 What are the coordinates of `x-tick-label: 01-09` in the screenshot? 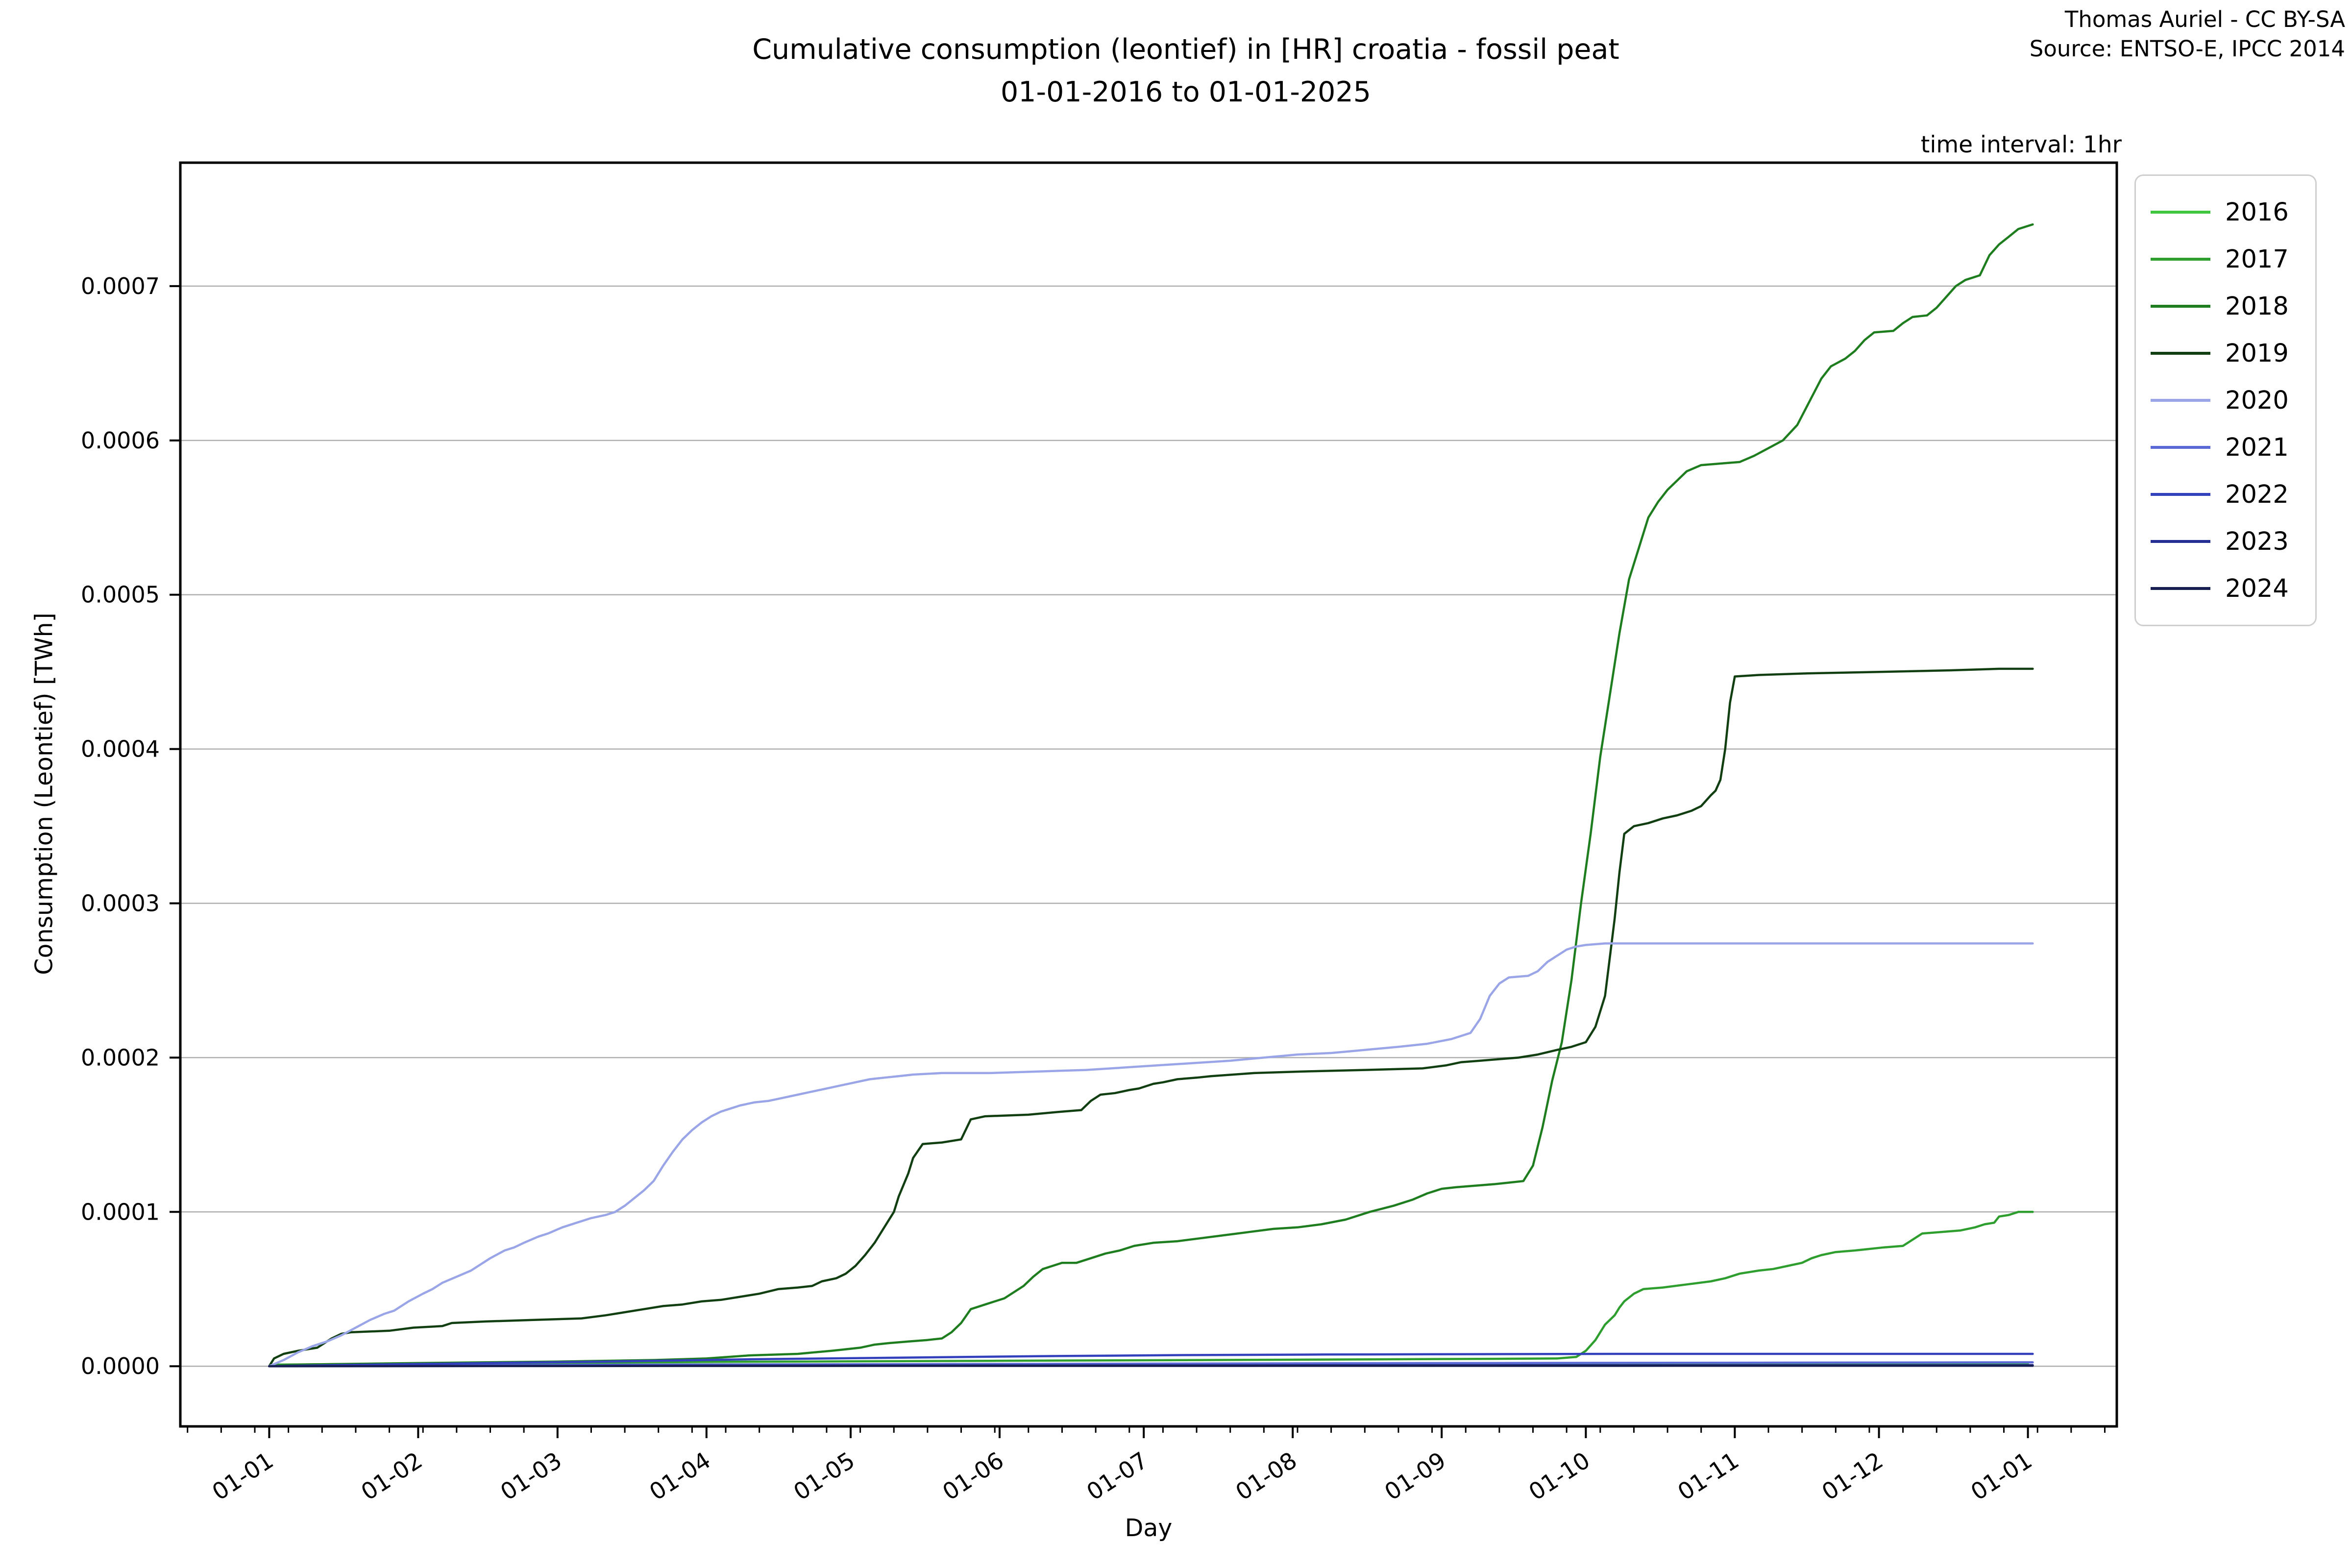 It's located at (1415, 1476).